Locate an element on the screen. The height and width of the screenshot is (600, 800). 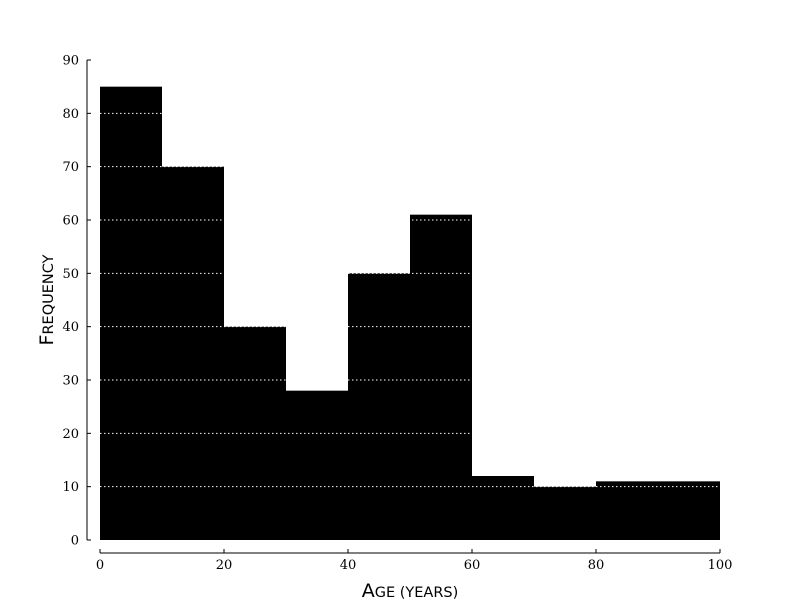
y-axis-title: FREQUENCY is located at coordinates (47, 299).